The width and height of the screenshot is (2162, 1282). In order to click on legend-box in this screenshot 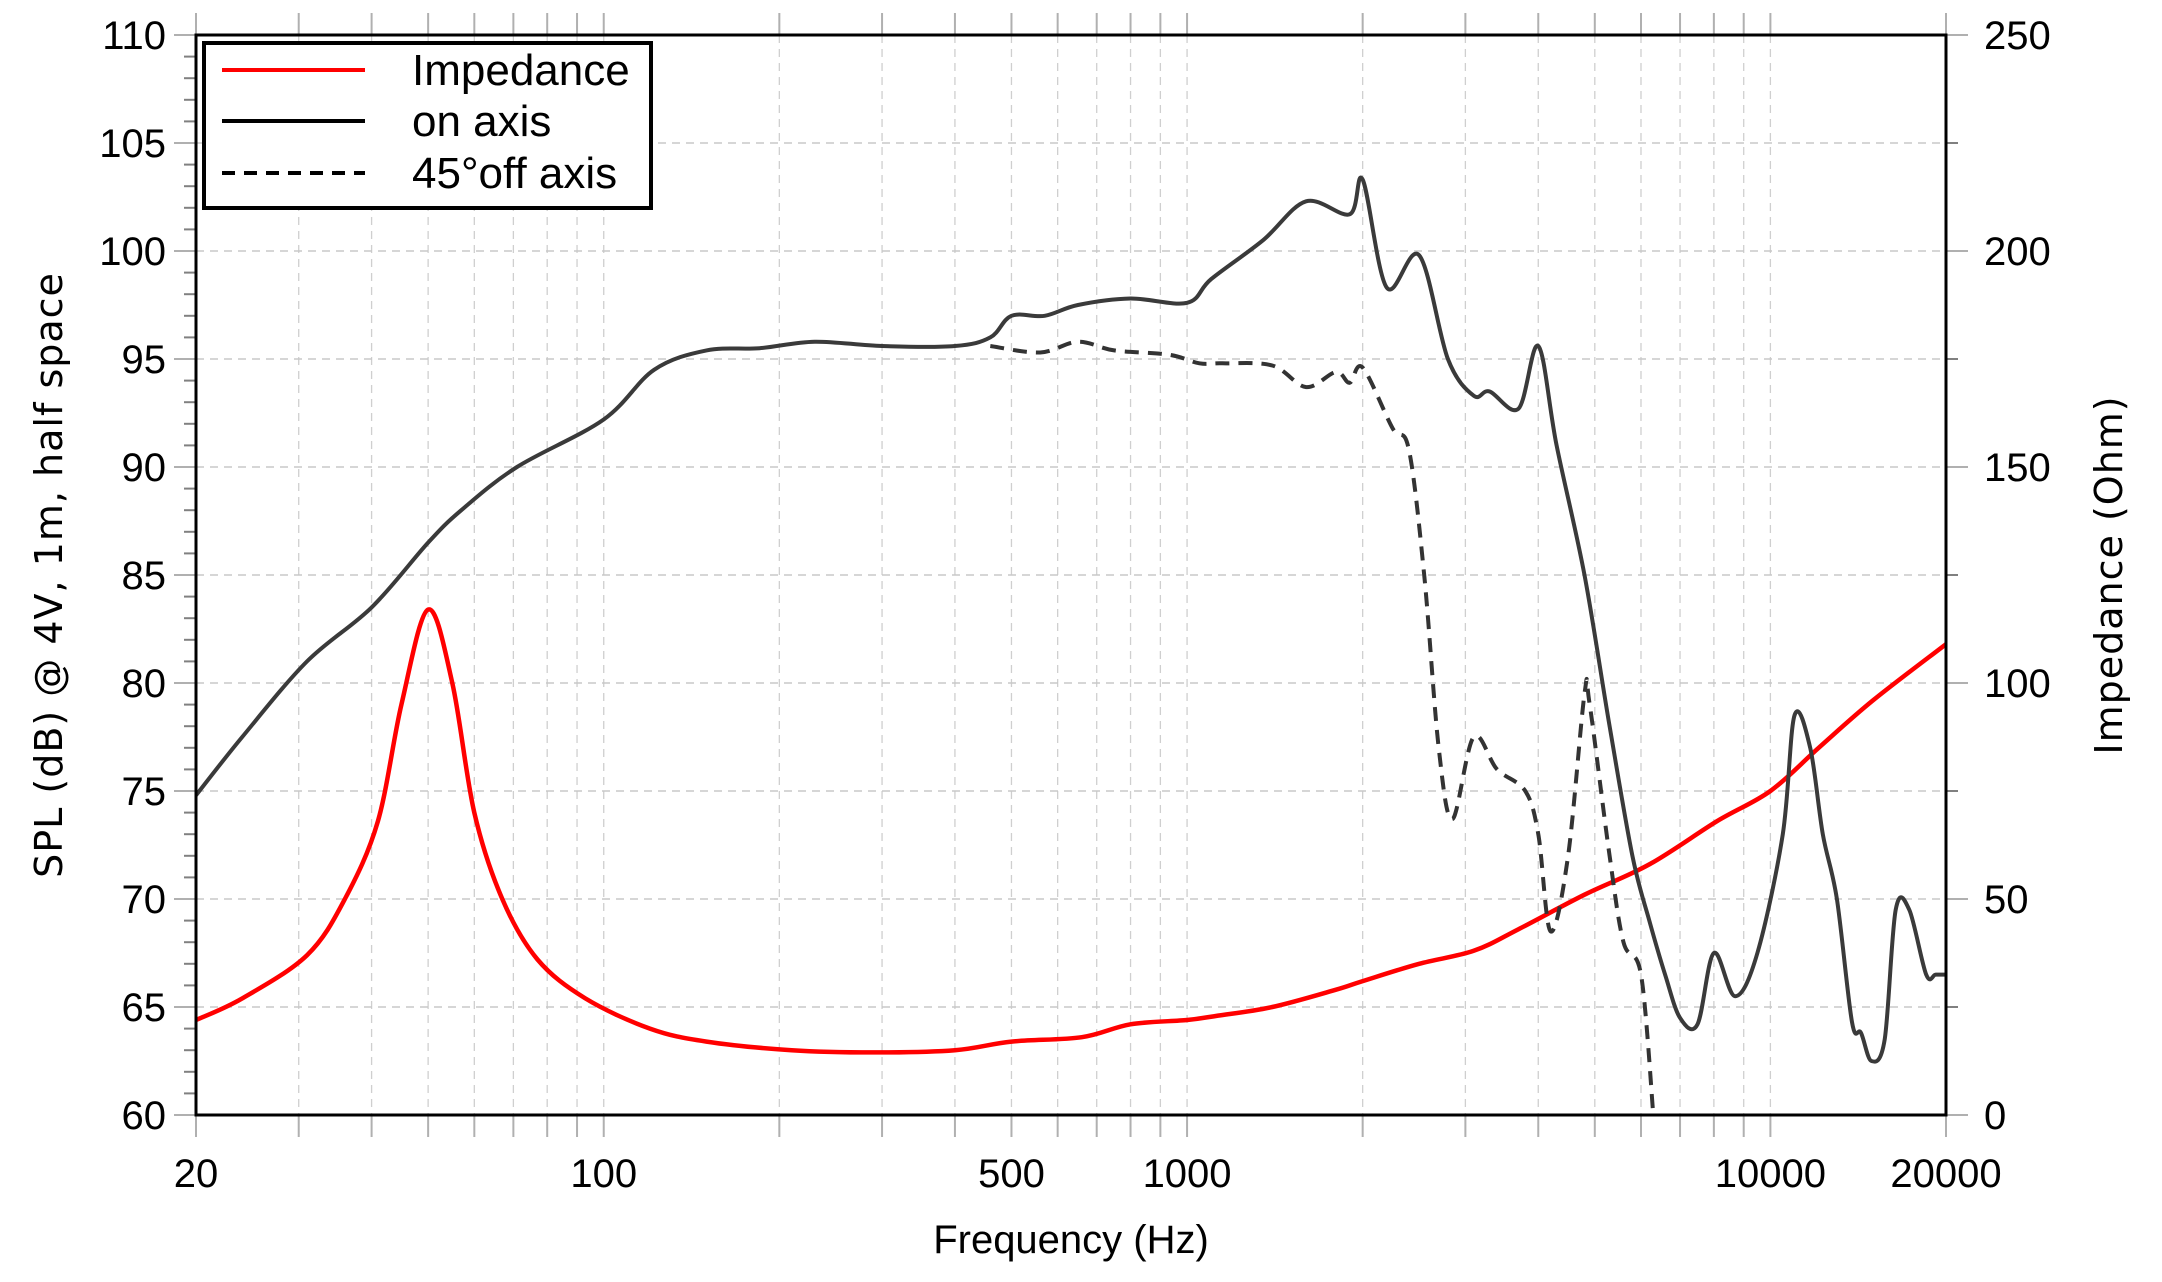, I will do `click(427, 125)`.